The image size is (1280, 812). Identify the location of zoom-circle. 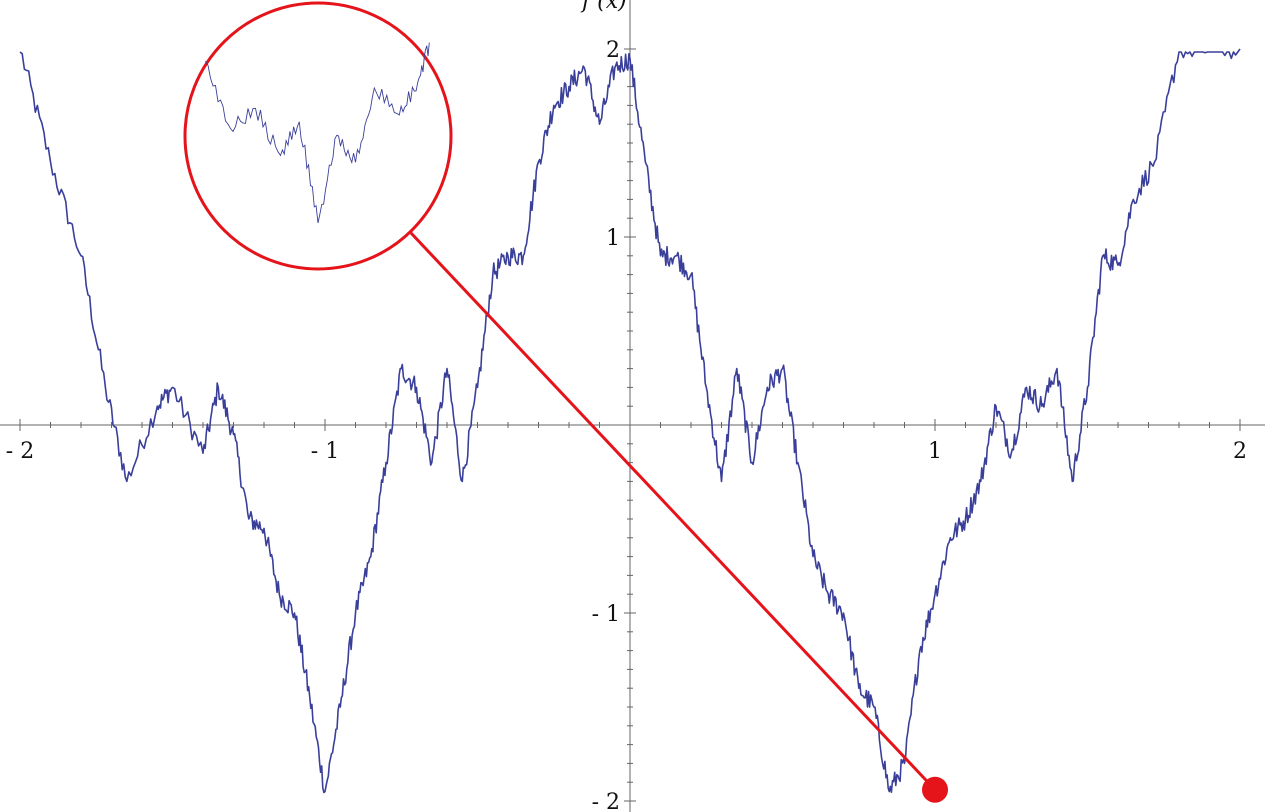
(318, 136).